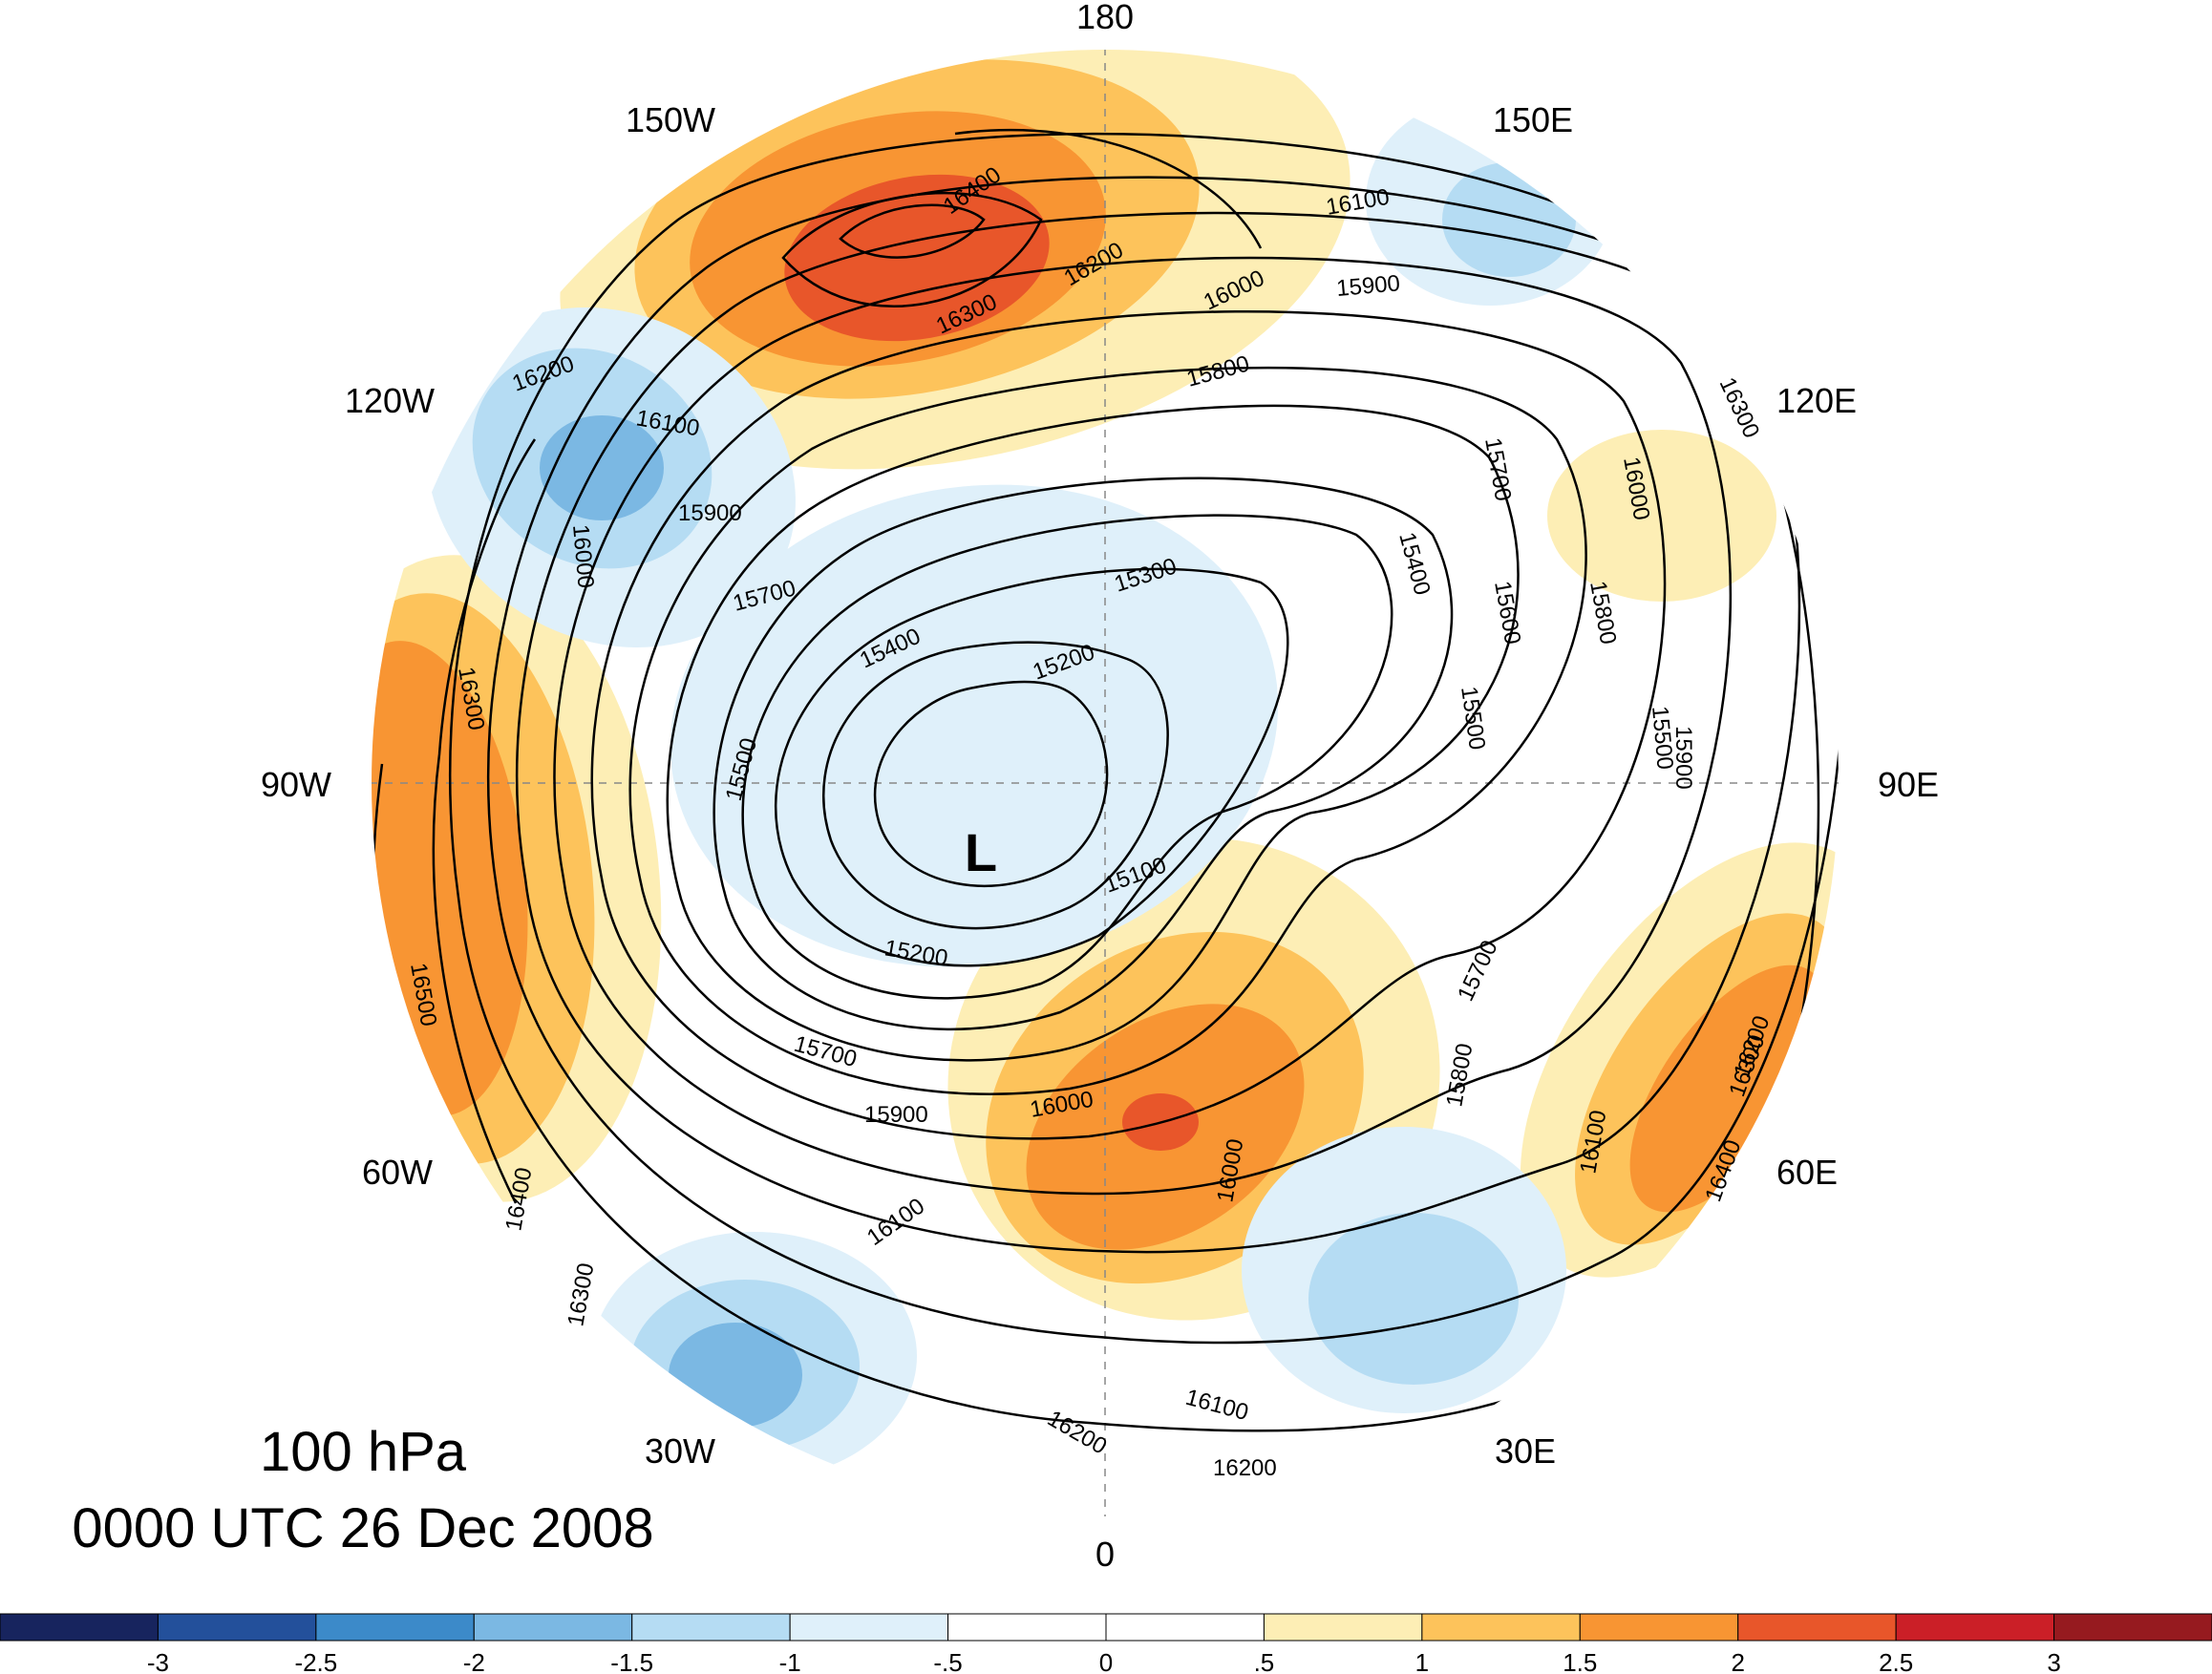 The image size is (2212, 1674). What do you see at coordinates (631, 1661) in the screenshot?
I see `colorbar-tick-label: -1.5` at bounding box center [631, 1661].